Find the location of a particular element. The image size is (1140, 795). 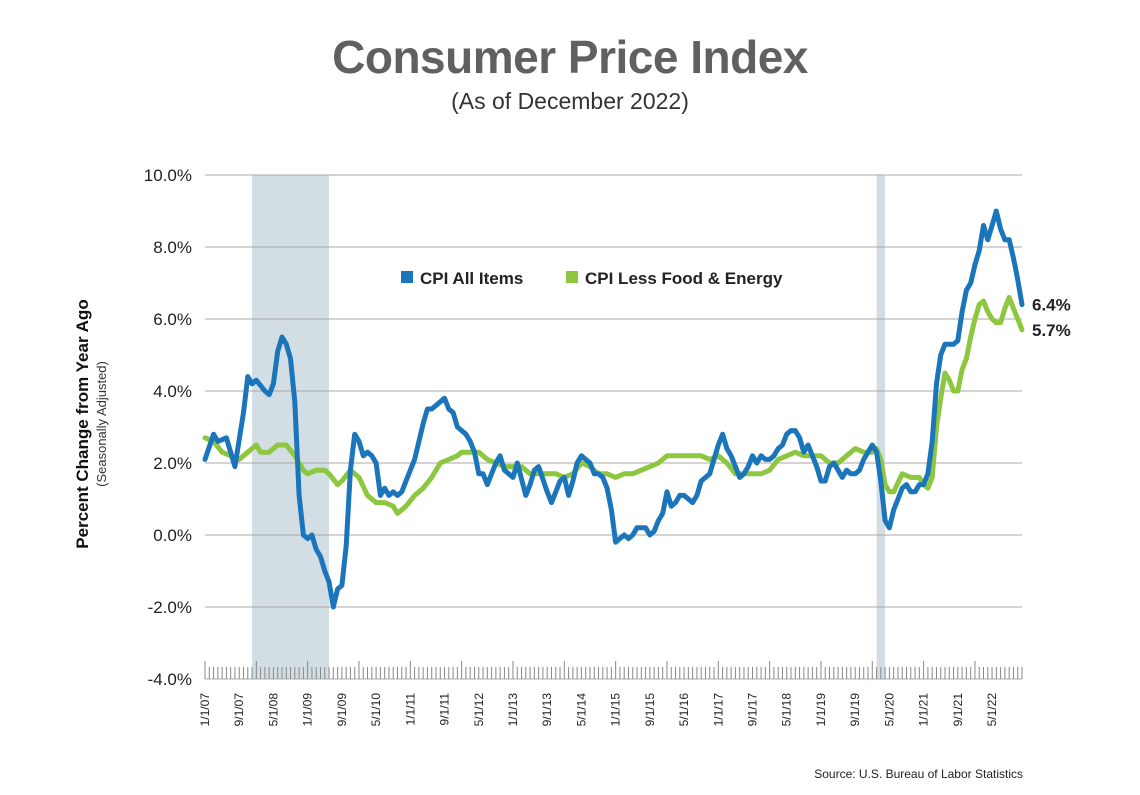

x-tick-label: 9/1/21 is located at coordinates (958, 710).